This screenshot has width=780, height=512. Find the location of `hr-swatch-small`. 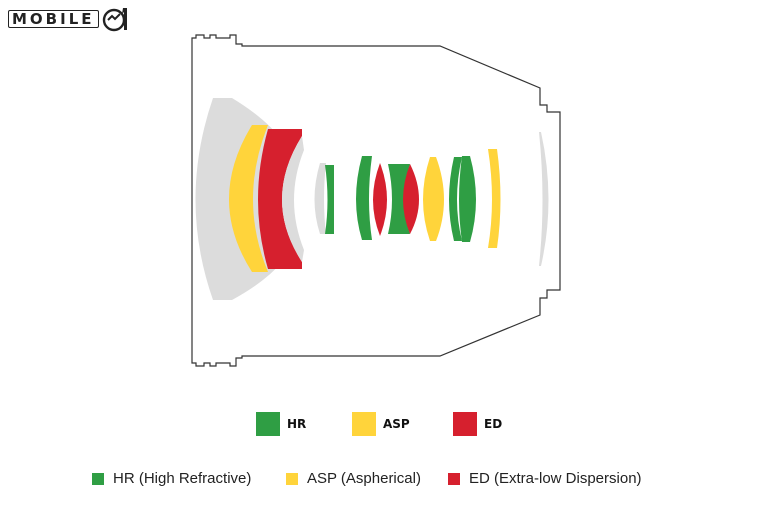

hr-swatch-small is located at coordinates (98, 478).